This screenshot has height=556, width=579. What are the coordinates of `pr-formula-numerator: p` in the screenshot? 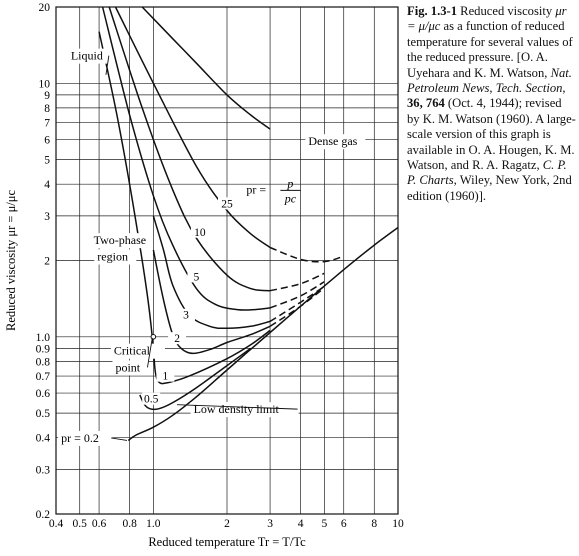 It's located at (289, 183).